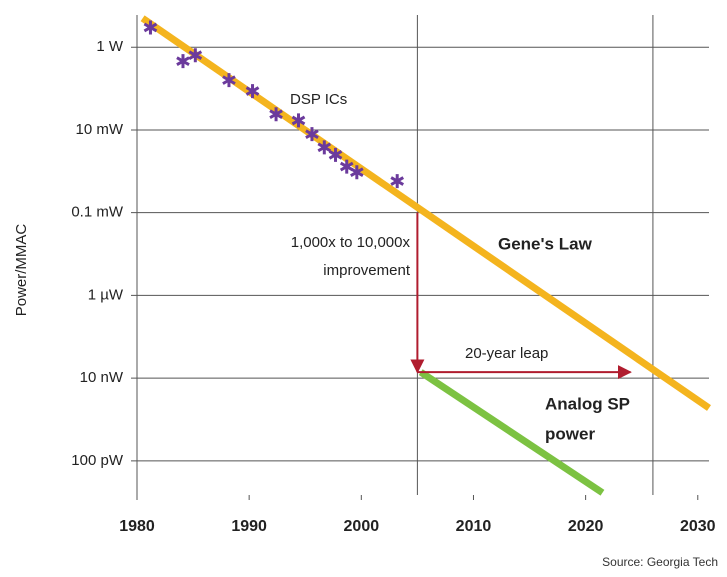 This screenshot has height=577, width=727. Describe the element at coordinates (97, 212) in the screenshot. I see `y-tick-label: 0.1 mW` at that location.